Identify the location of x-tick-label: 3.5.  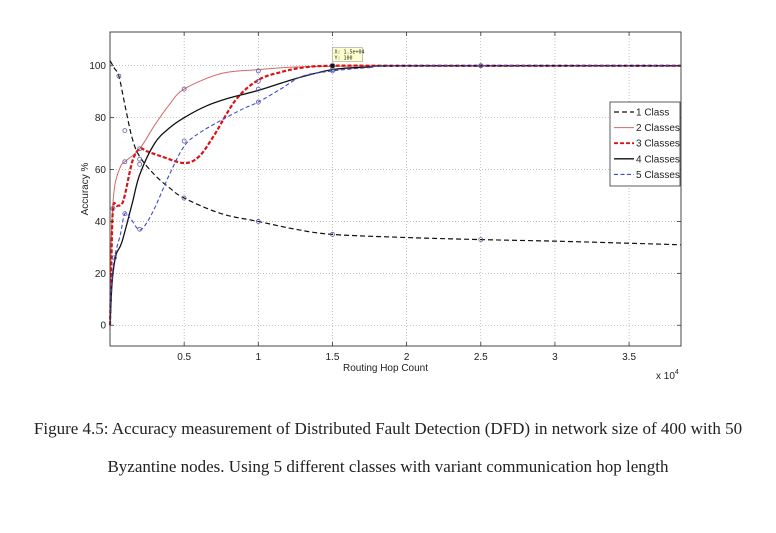
(629, 357).